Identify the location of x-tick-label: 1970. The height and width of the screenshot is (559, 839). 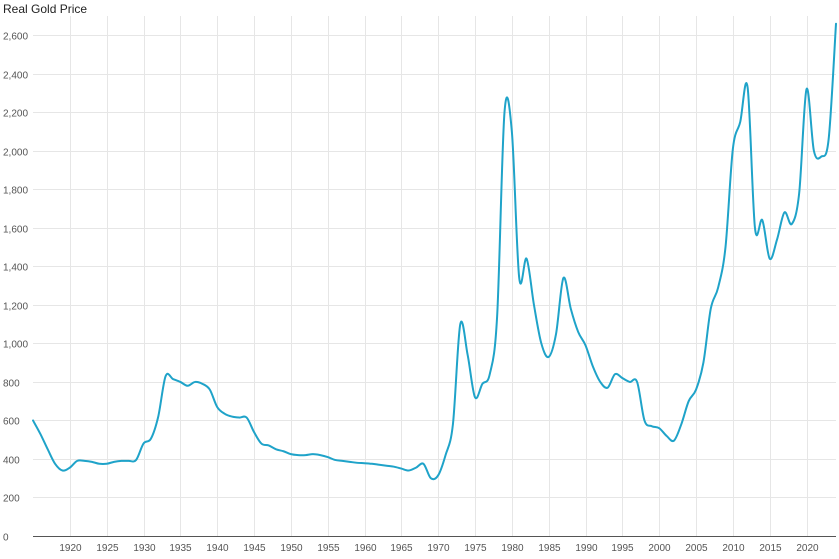
(438, 548).